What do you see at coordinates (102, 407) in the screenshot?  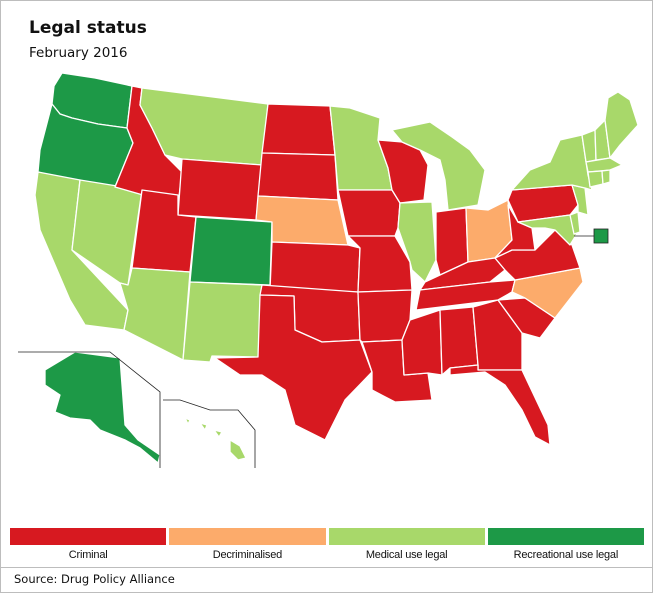 I see `state-ak` at bounding box center [102, 407].